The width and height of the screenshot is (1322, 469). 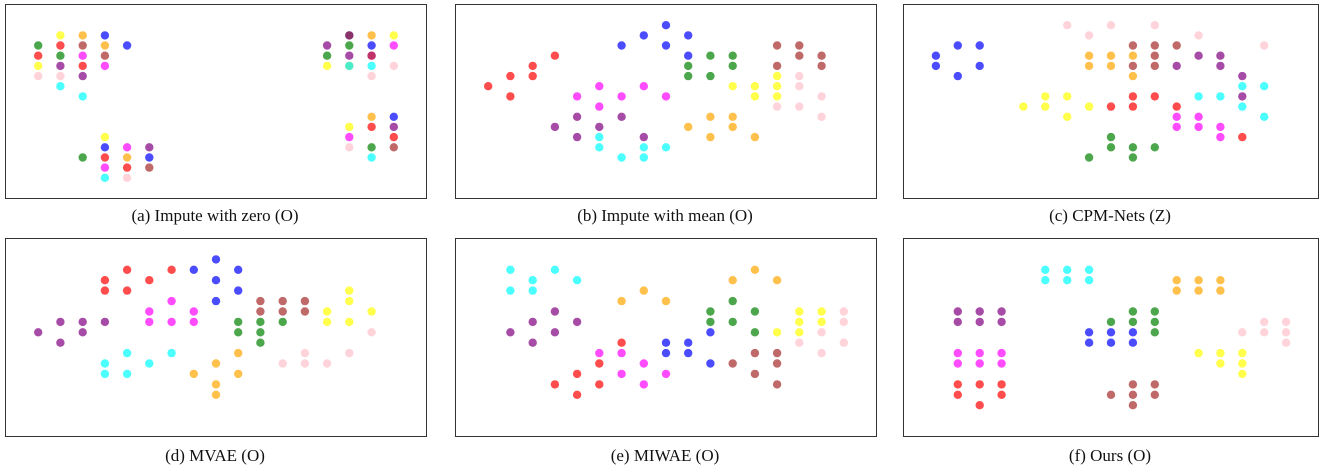 What do you see at coordinates (665, 215) in the screenshot?
I see `caption: (b) Impute with mean (O)` at bounding box center [665, 215].